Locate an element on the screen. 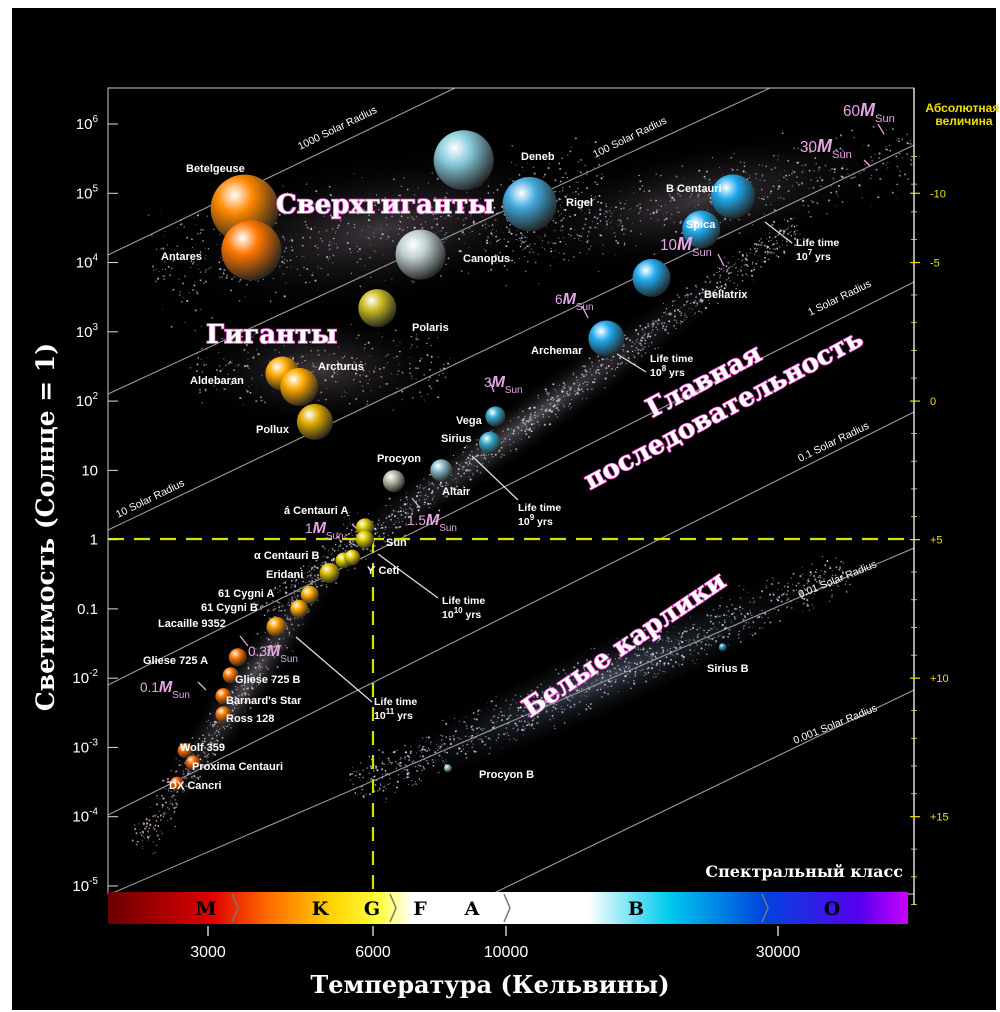 The image size is (1000, 1012). star-archemar is located at coordinates (606, 338).